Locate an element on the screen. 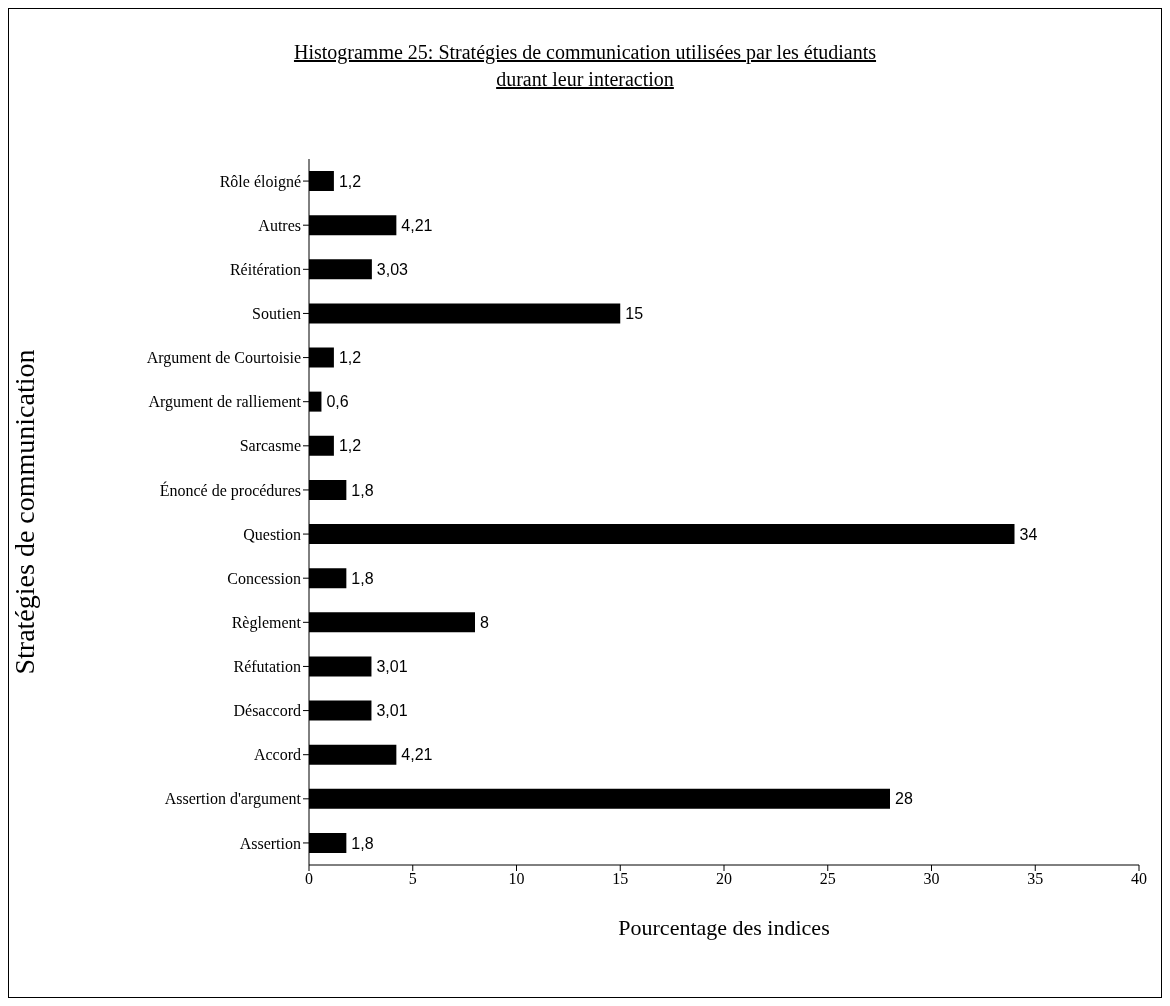 The image size is (1170, 1006). x-tick-label: 0 is located at coordinates (309, 879).